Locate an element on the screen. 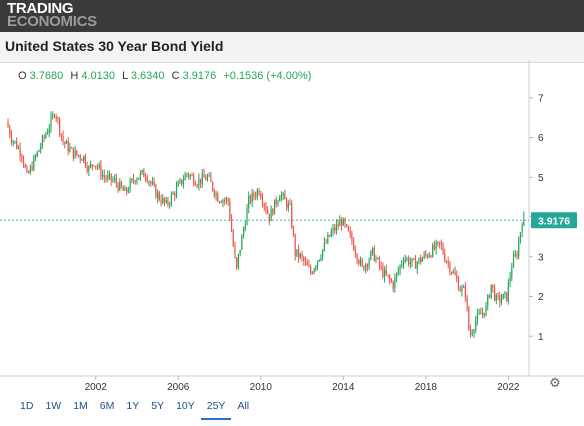 The width and height of the screenshot is (584, 426). title-bar: United States 30 Year Bond Yield is located at coordinates (292, 47).